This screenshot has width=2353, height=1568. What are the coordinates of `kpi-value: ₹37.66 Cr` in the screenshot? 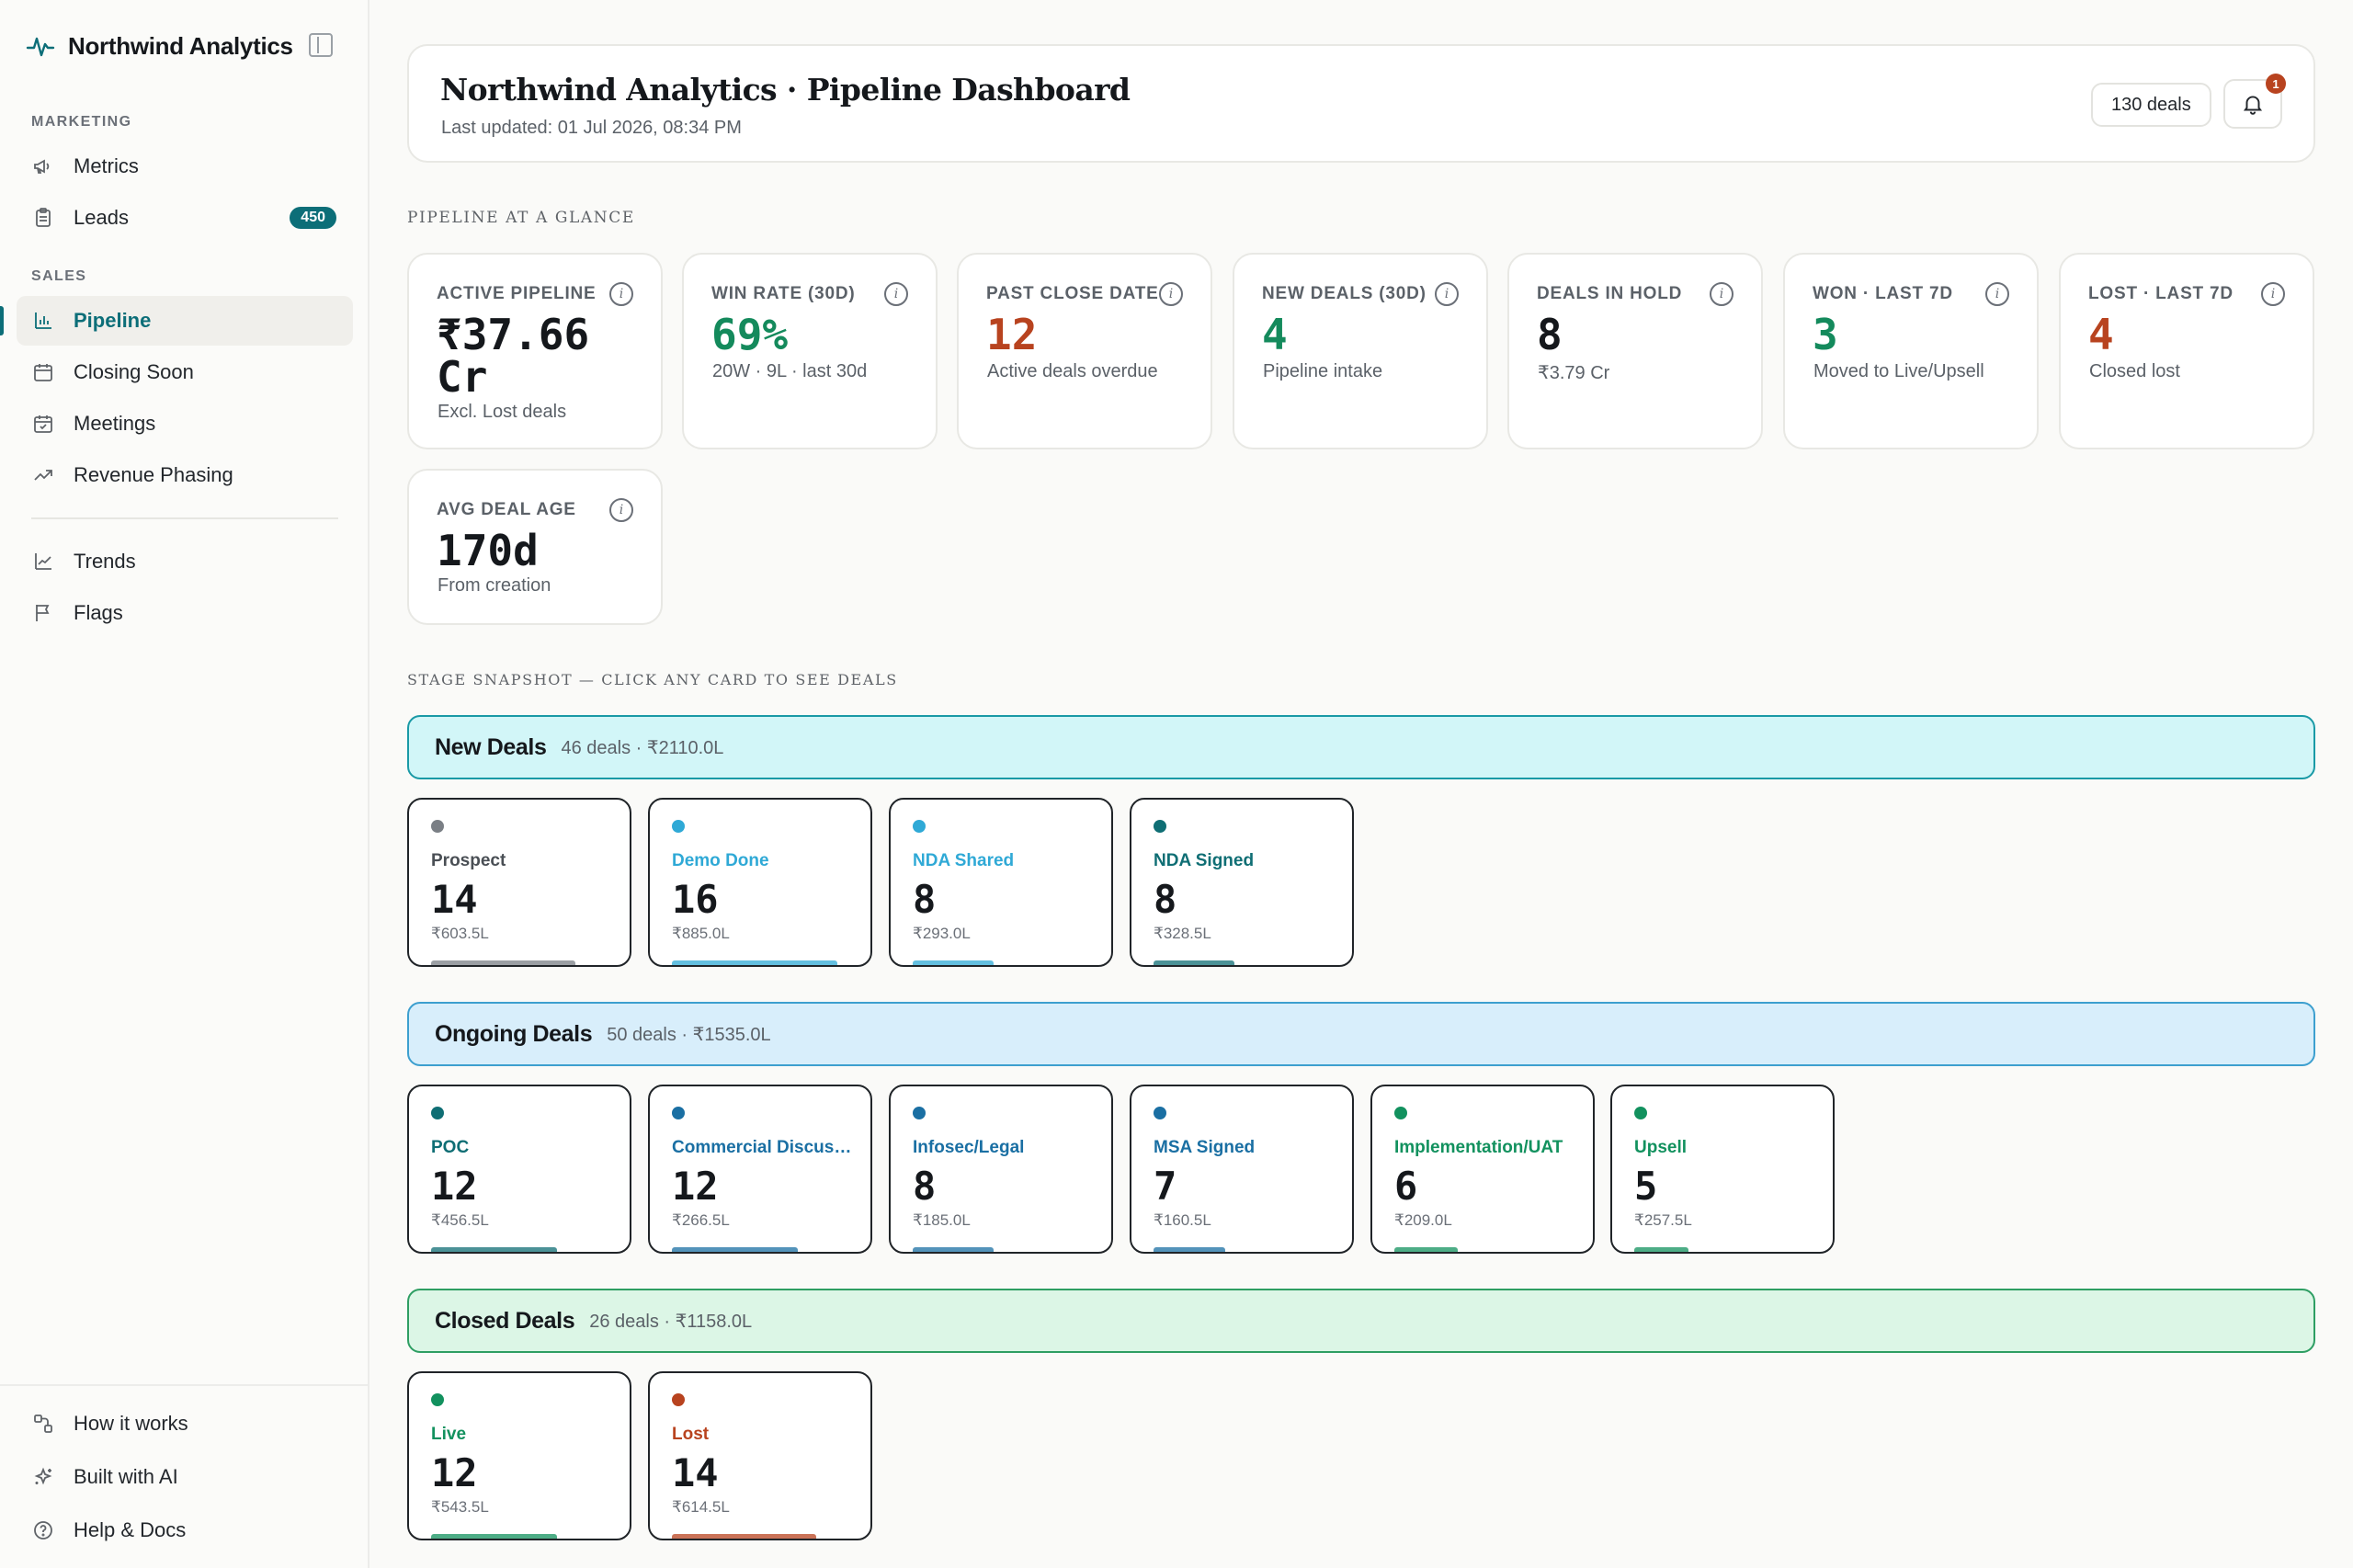 It's located at (513, 356).